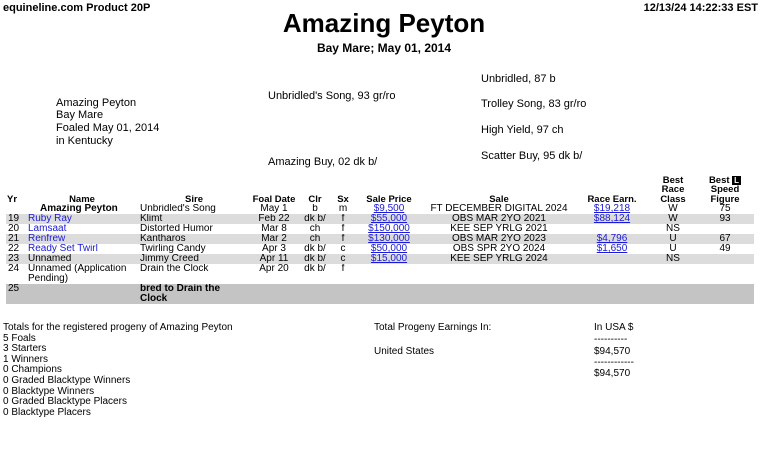 The image size is (768, 452). Describe the element at coordinates (725, 209) in the screenshot. I see `table-cell: 75` at that location.